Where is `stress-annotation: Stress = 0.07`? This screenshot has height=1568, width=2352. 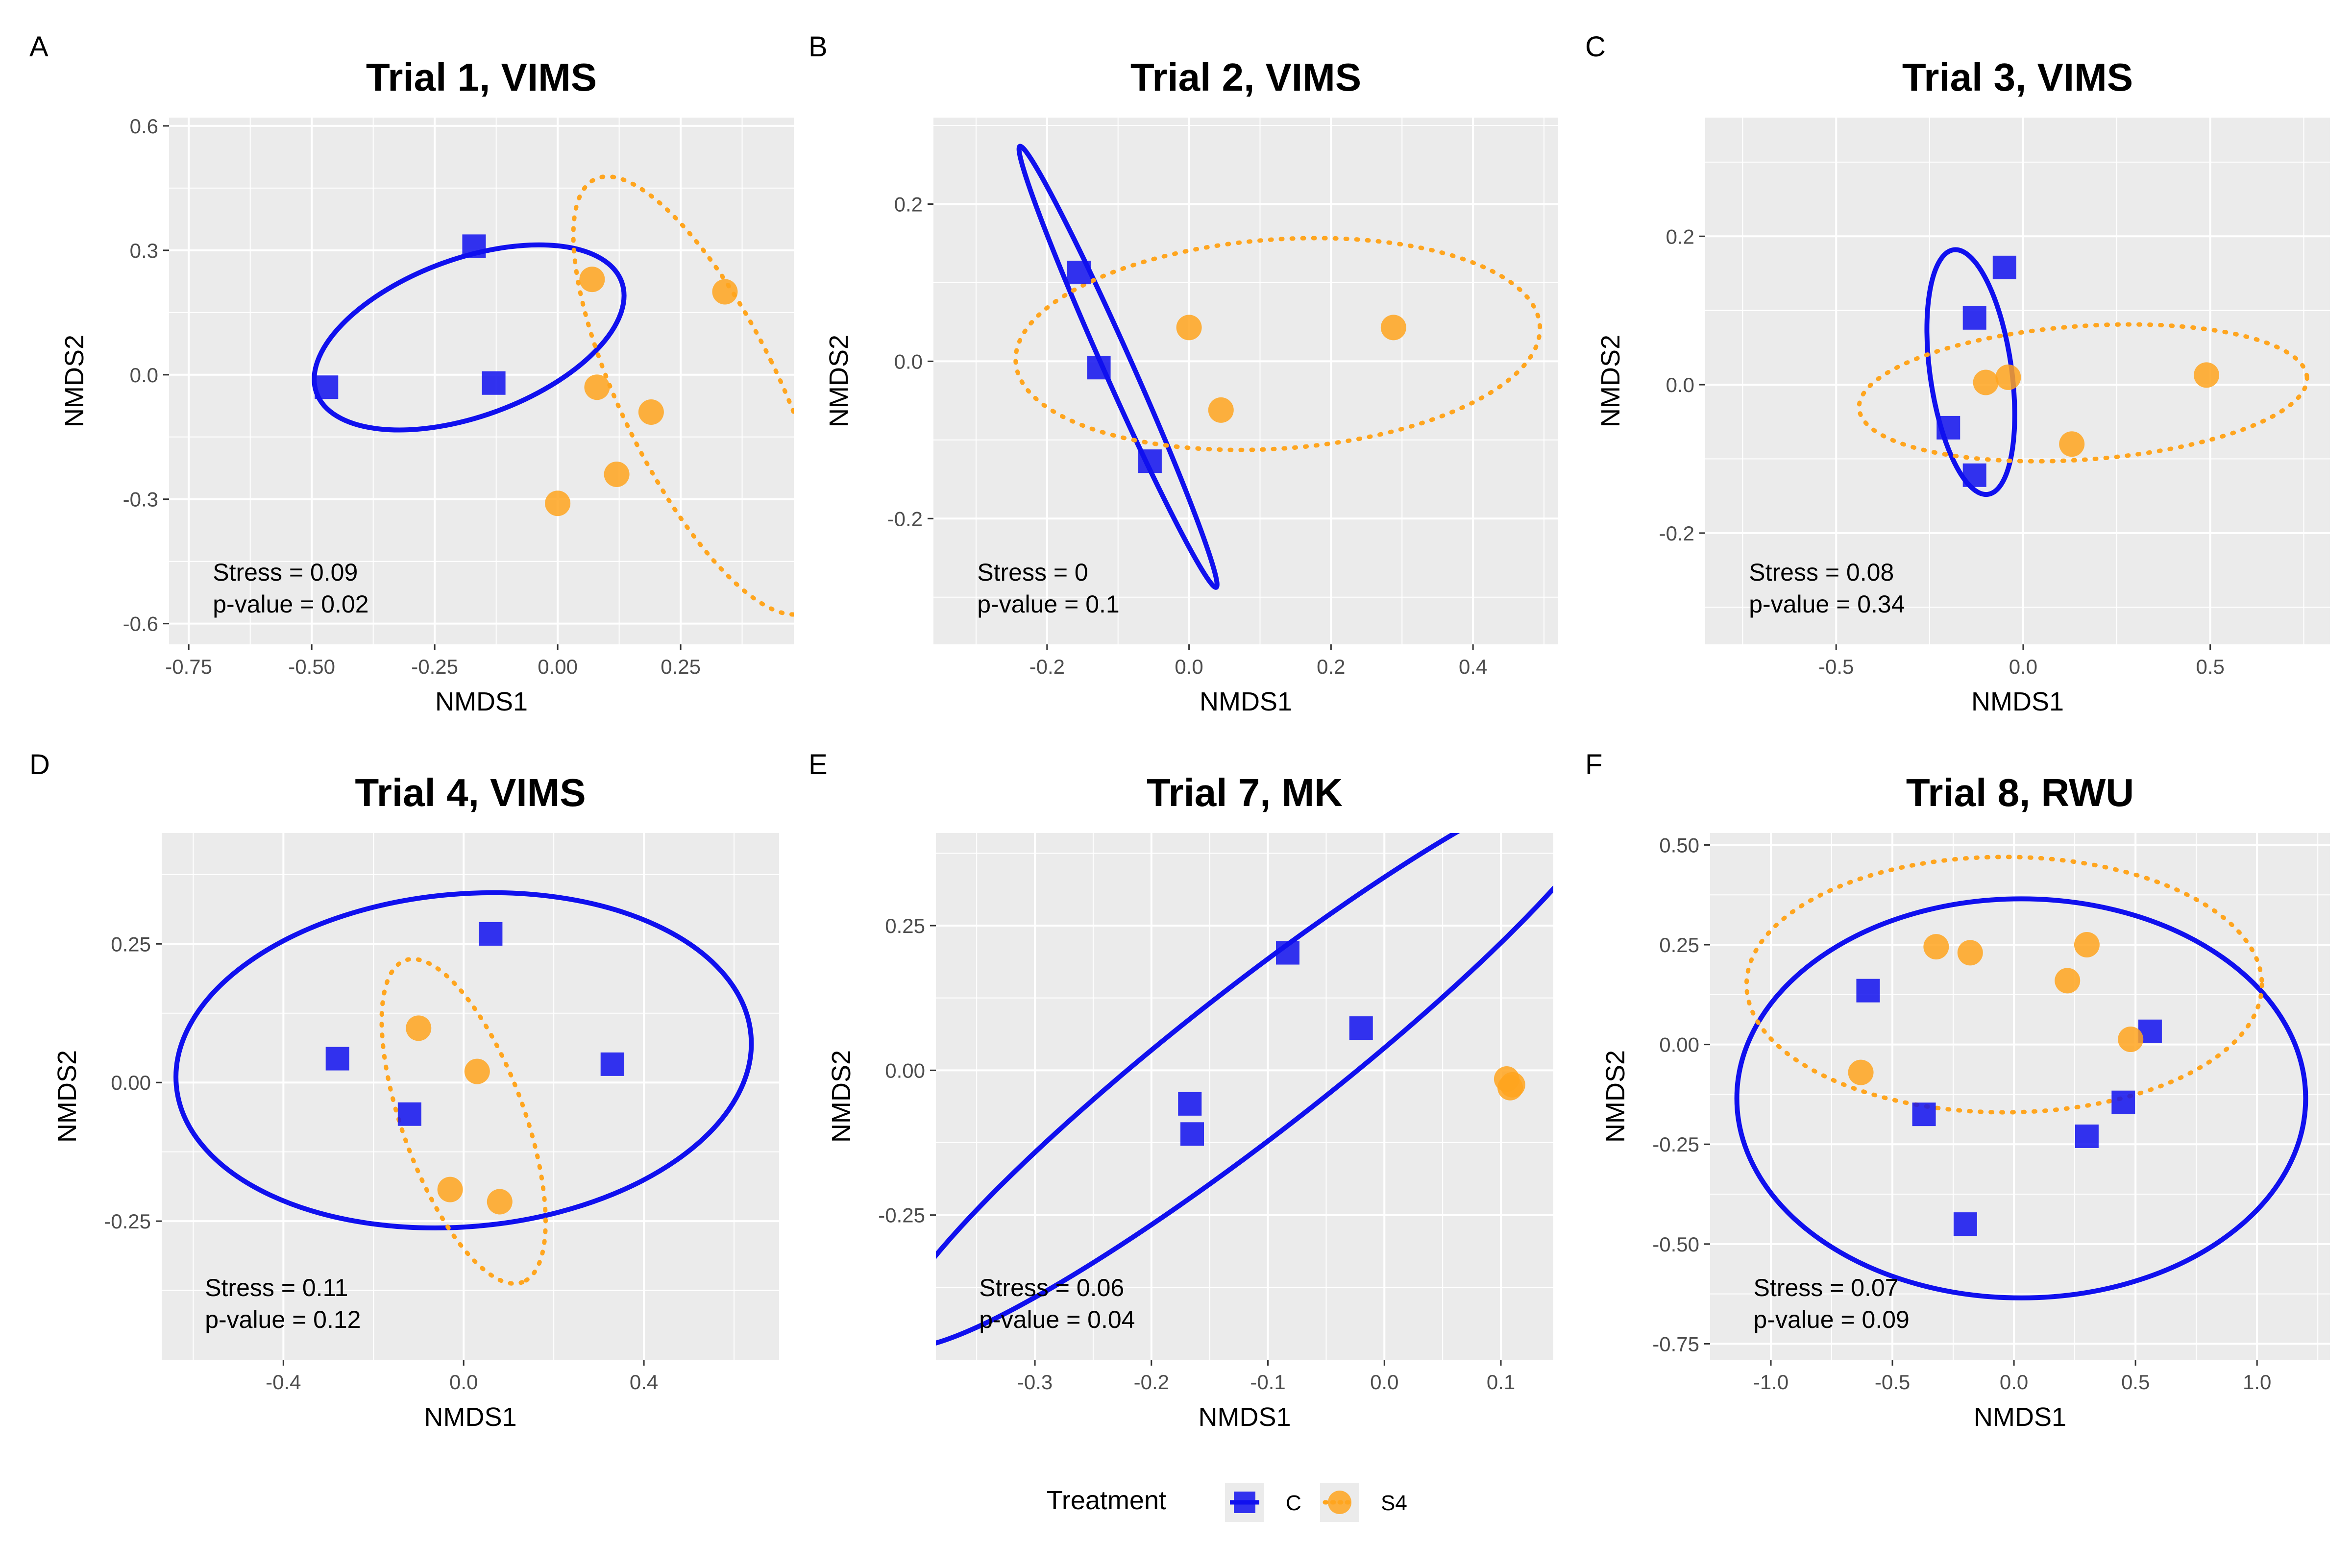 stress-annotation: Stress = 0.07 is located at coordinates (1826, 1287).